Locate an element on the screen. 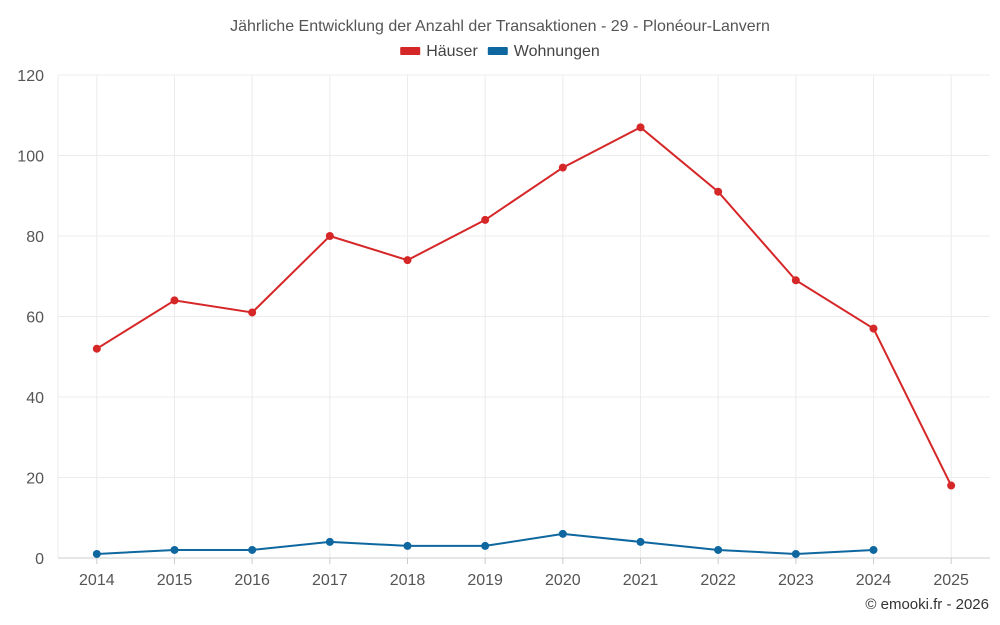 The height and width of the screenshot is (625, 1000). x-tick-label: 2016 is located at coordinates (252, 580).